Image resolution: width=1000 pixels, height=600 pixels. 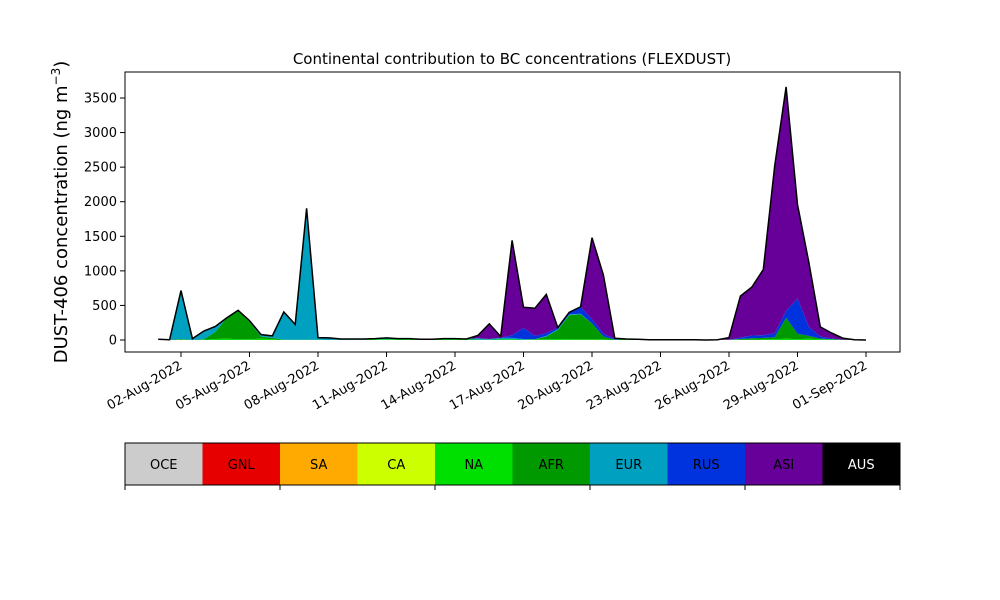 I want to click on colorbar-label-na: NA, so click(x=473, y=465).